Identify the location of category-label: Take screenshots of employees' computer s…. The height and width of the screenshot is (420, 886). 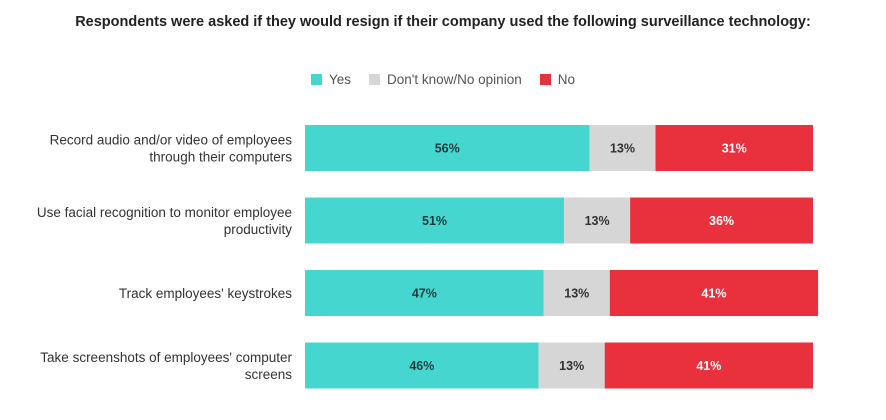
(166, 366).